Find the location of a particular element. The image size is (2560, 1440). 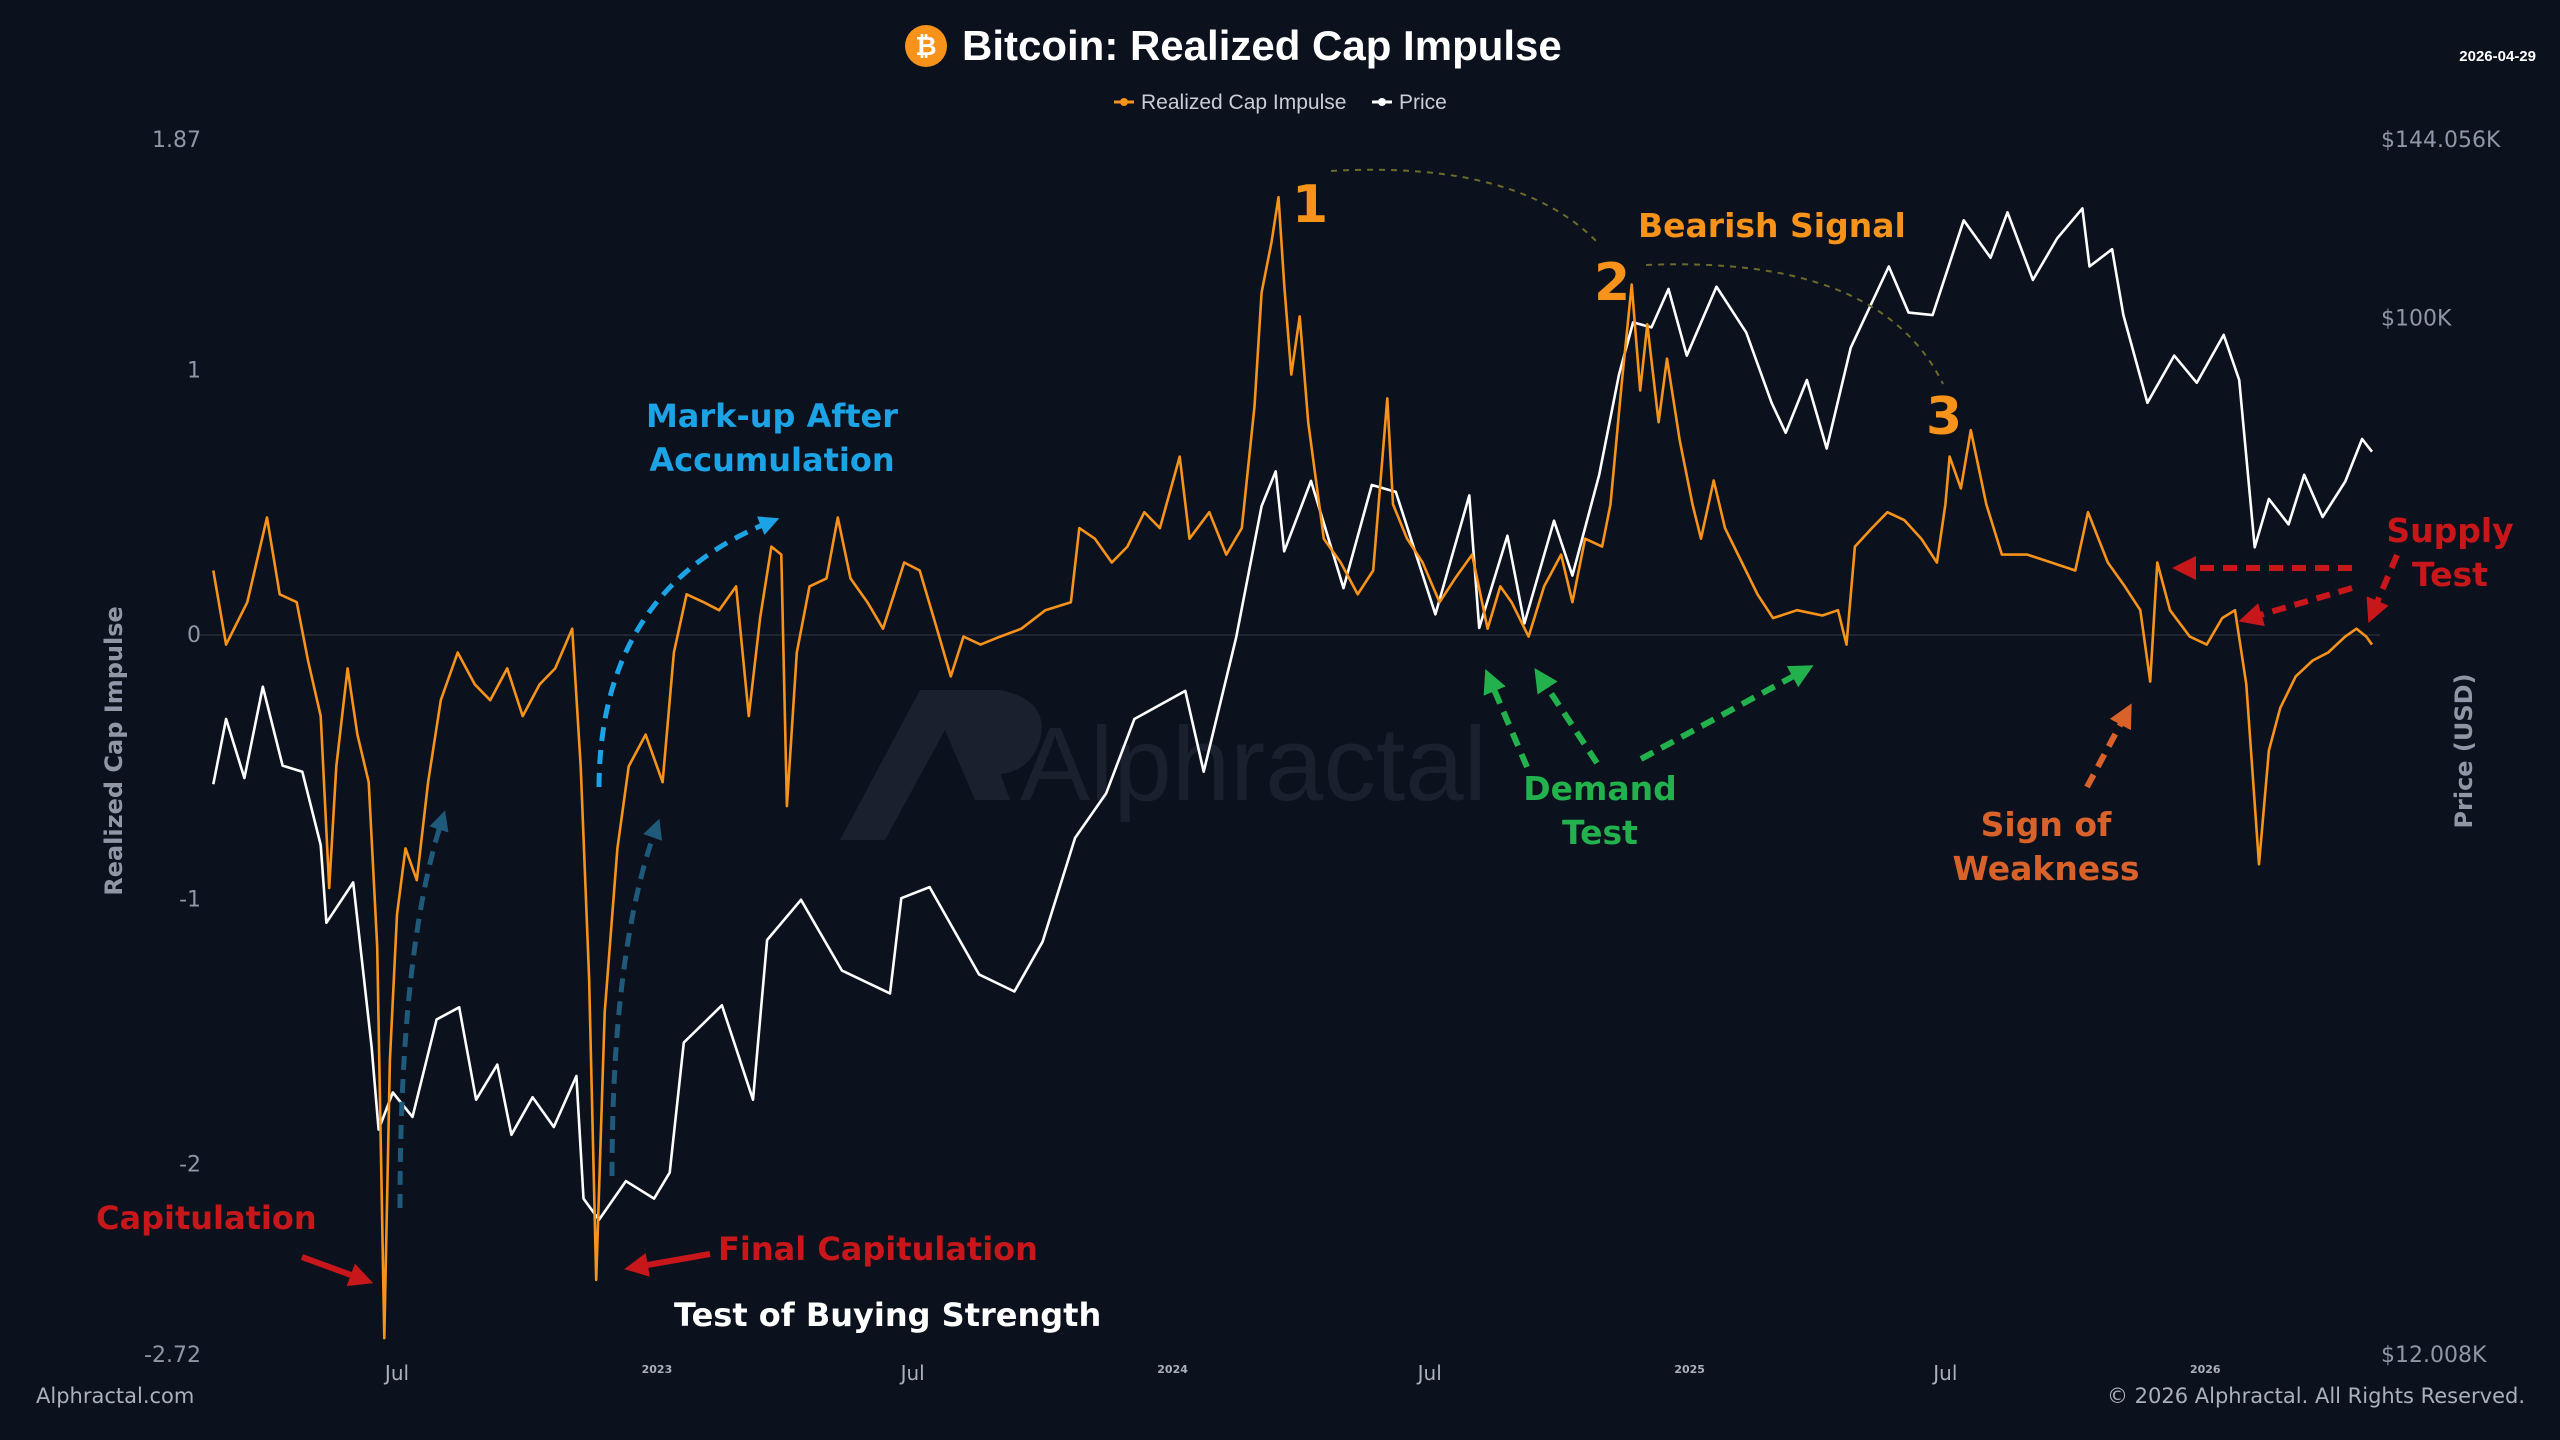

y-right-tick-label: $12.008K is located at coordinates (2434, 1355).